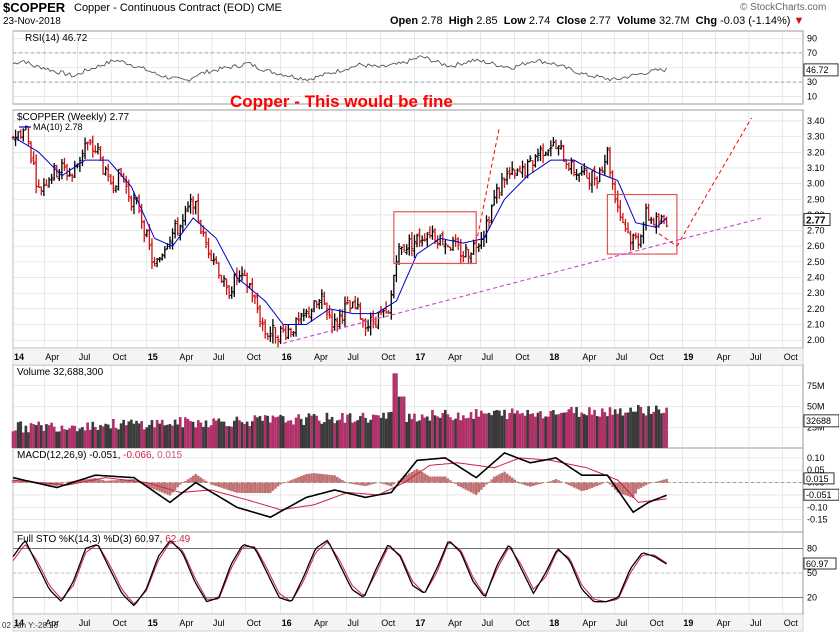 The height and width of the screenshot is (632, 839). Describe the element at coordinates (783, 7) in the screenshot. I see `brand: © StockCharts.com` at that location.